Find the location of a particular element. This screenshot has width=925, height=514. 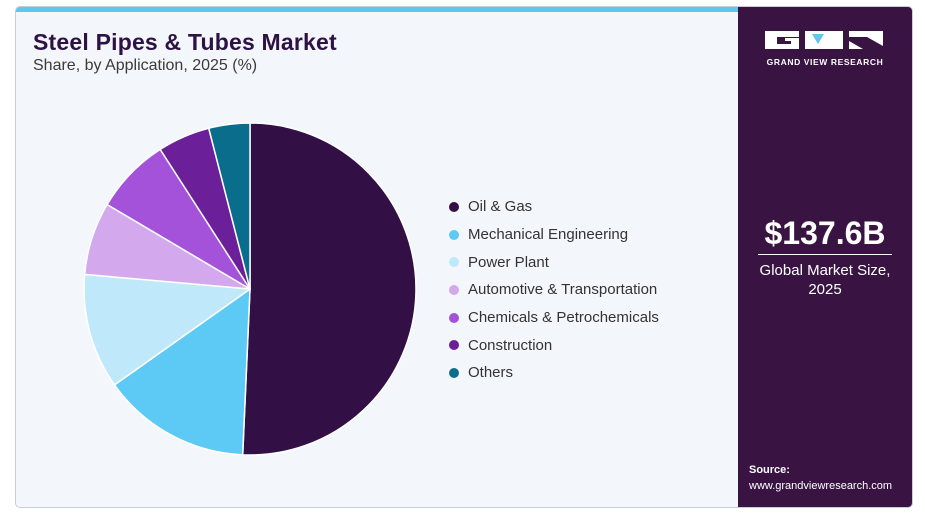

market-size-value: $137.6B is located at coordinates (825, 233).